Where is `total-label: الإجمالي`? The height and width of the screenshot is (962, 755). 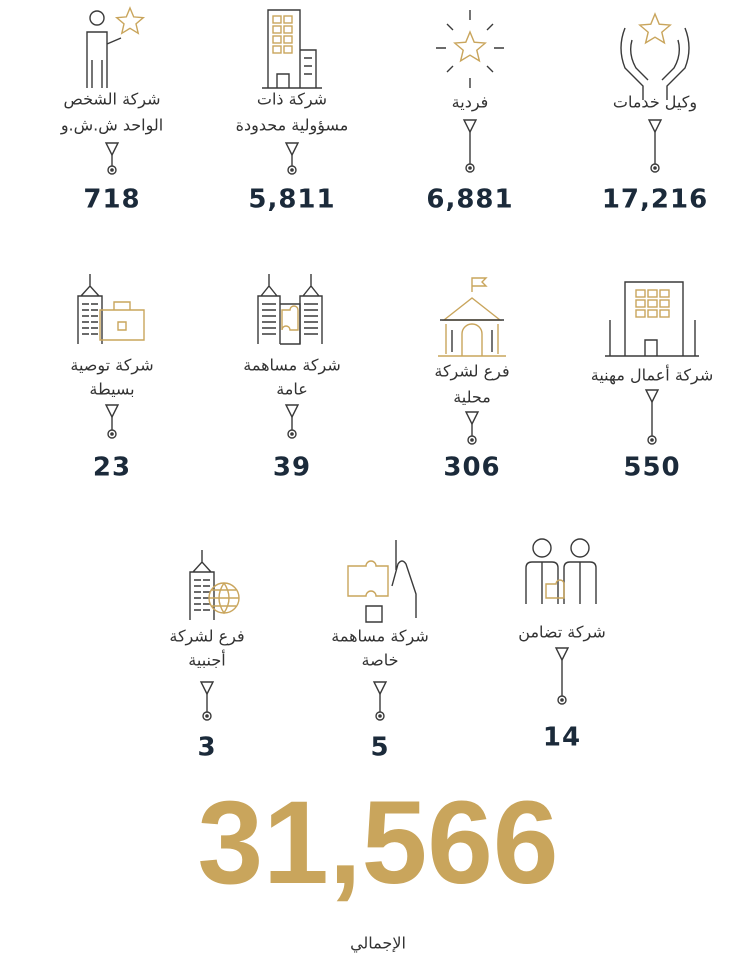
total-label: الإجمالي is located at coordinates (378, 944).